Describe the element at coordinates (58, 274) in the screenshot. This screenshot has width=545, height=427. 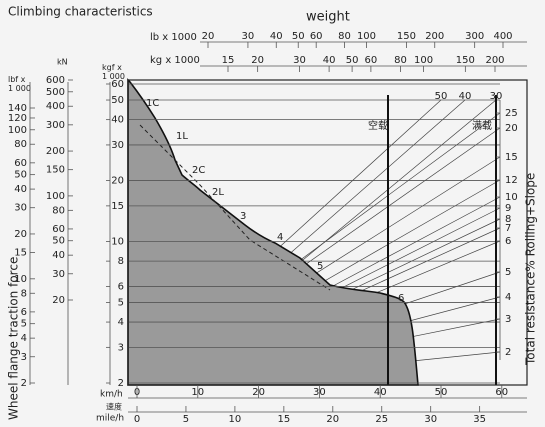
I see `kn-tick-label: 30` at that location.